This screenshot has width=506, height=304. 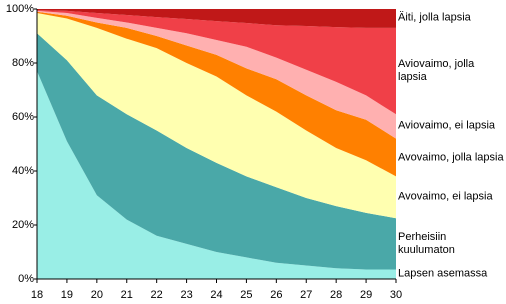 I want to click on legend-label: Perheisiin kuulumaton, so click(x=426, y=243).